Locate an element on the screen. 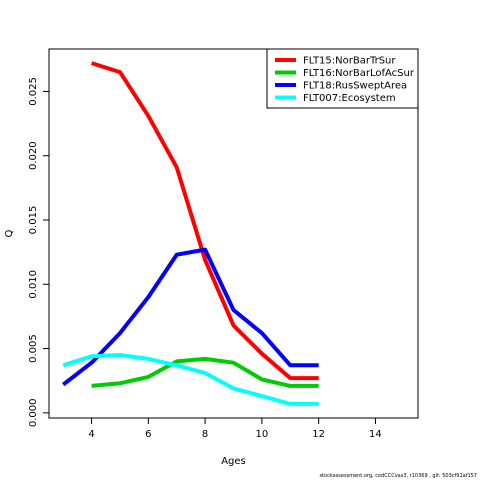 This screenshot has height=480, width=480. y-tick-label: 0.010 is located at coordinates (33, 284).